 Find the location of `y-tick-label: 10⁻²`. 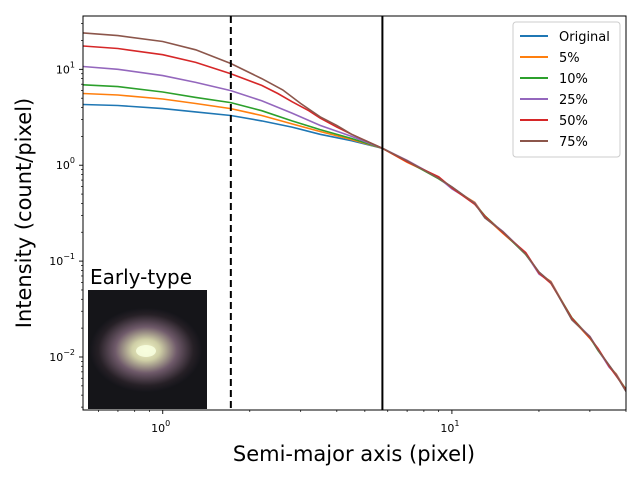

y-tick-label: 10⁻² is located at coordinates (62, 356).